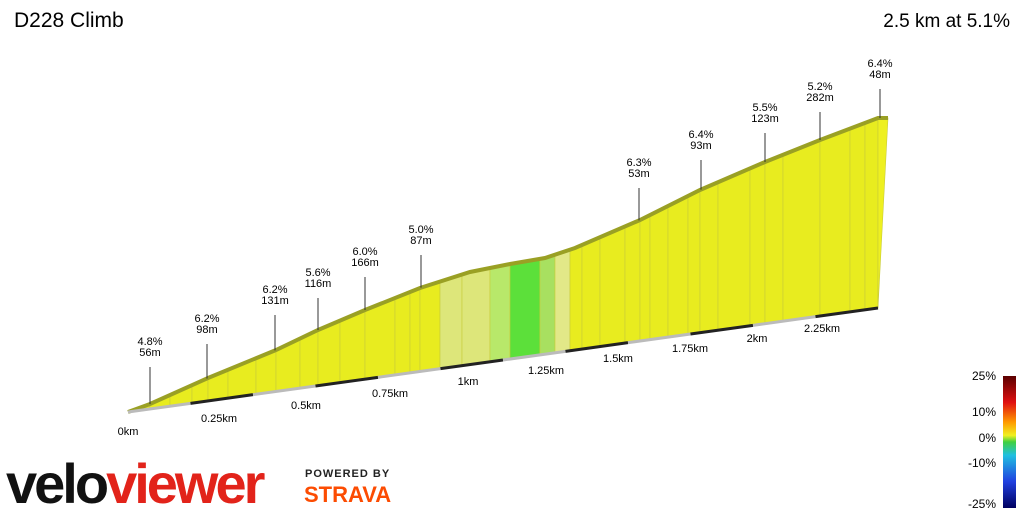 This screenshot has width=1024, height=512. I want to click on segment-length: 166m, so click(365, 263).